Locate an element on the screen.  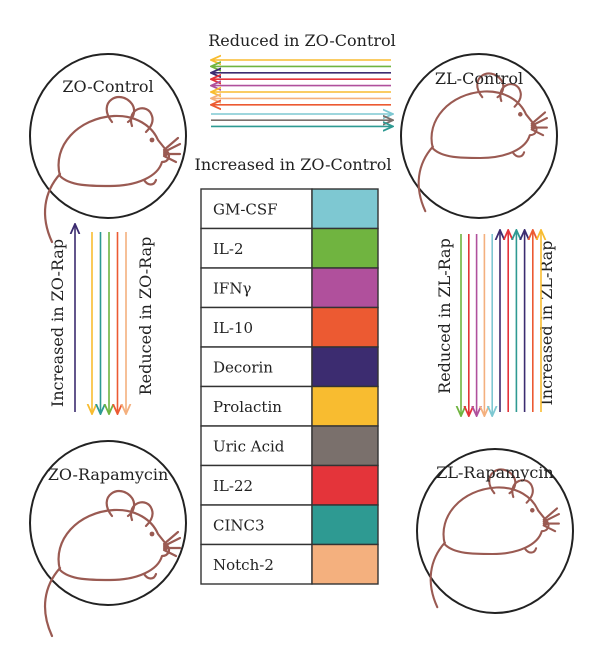
top-reduced-arrows is located at coordinates (301, 82).